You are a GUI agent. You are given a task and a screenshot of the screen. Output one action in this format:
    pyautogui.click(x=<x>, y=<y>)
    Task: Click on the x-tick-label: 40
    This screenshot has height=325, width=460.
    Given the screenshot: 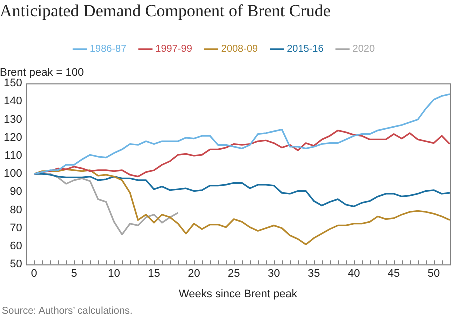 What is the action you would take?
    pyautogui.click(x=354, y=274)
    